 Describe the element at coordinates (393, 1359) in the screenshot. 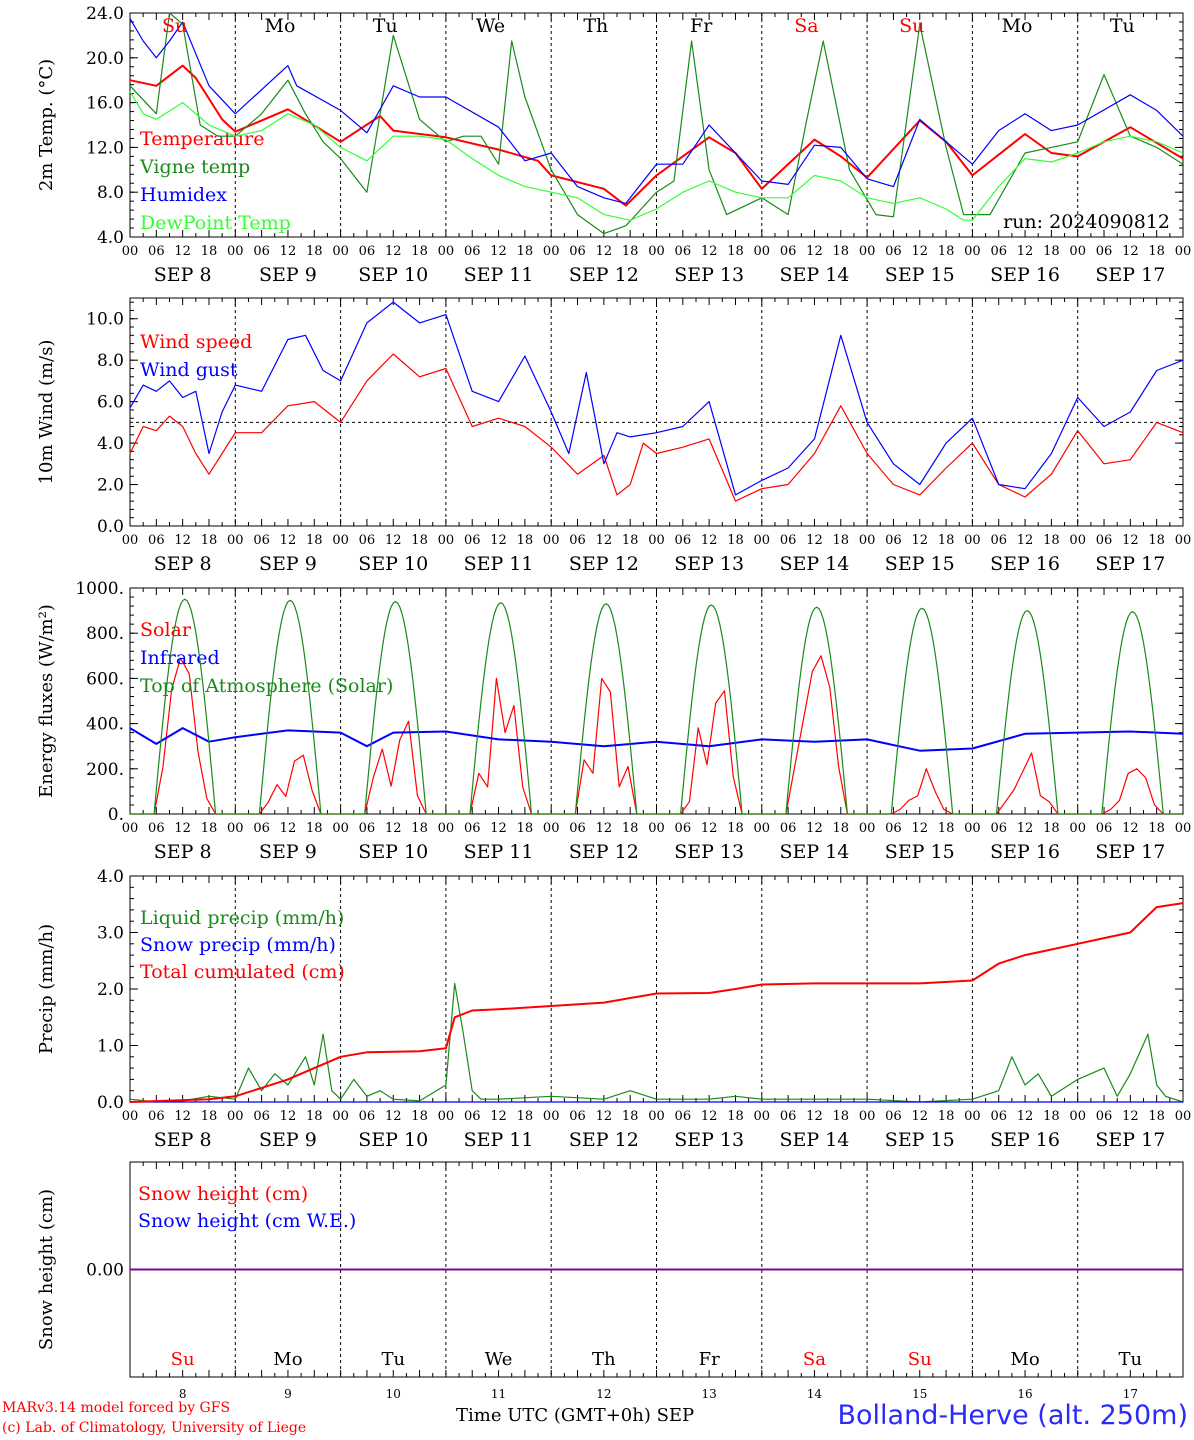

I see `bottom-day-name: Tu` at that location.